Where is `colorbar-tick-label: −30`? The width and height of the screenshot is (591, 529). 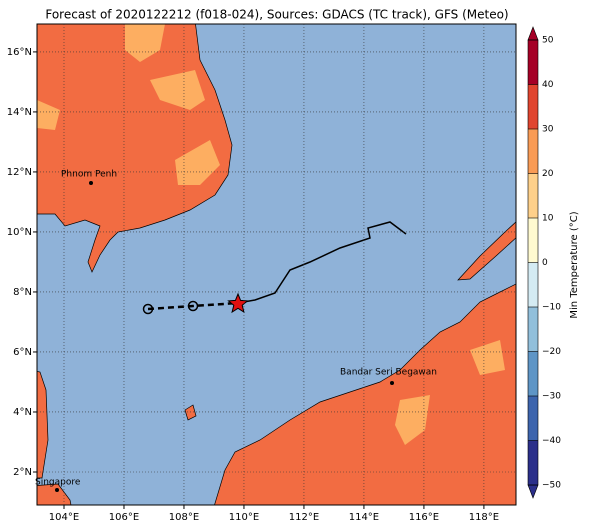 colorbar-tick-label: −30 is located at coordinates (551, 397).